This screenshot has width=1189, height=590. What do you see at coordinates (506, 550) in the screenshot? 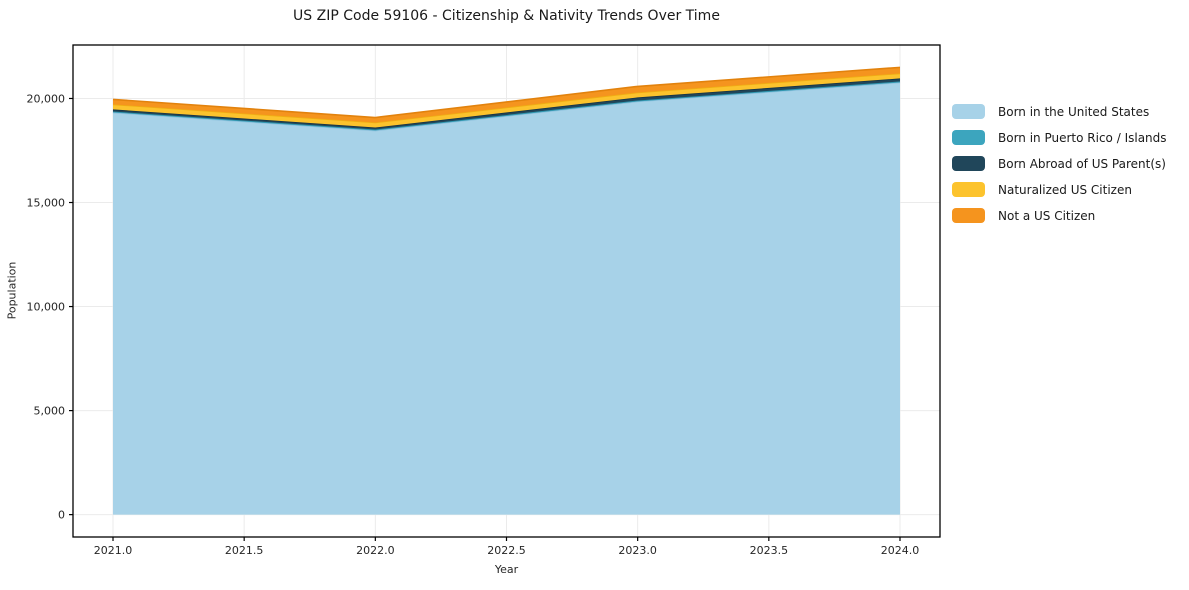
I see `x-tick-label: 2022.5` at bounding box center [506, 550].